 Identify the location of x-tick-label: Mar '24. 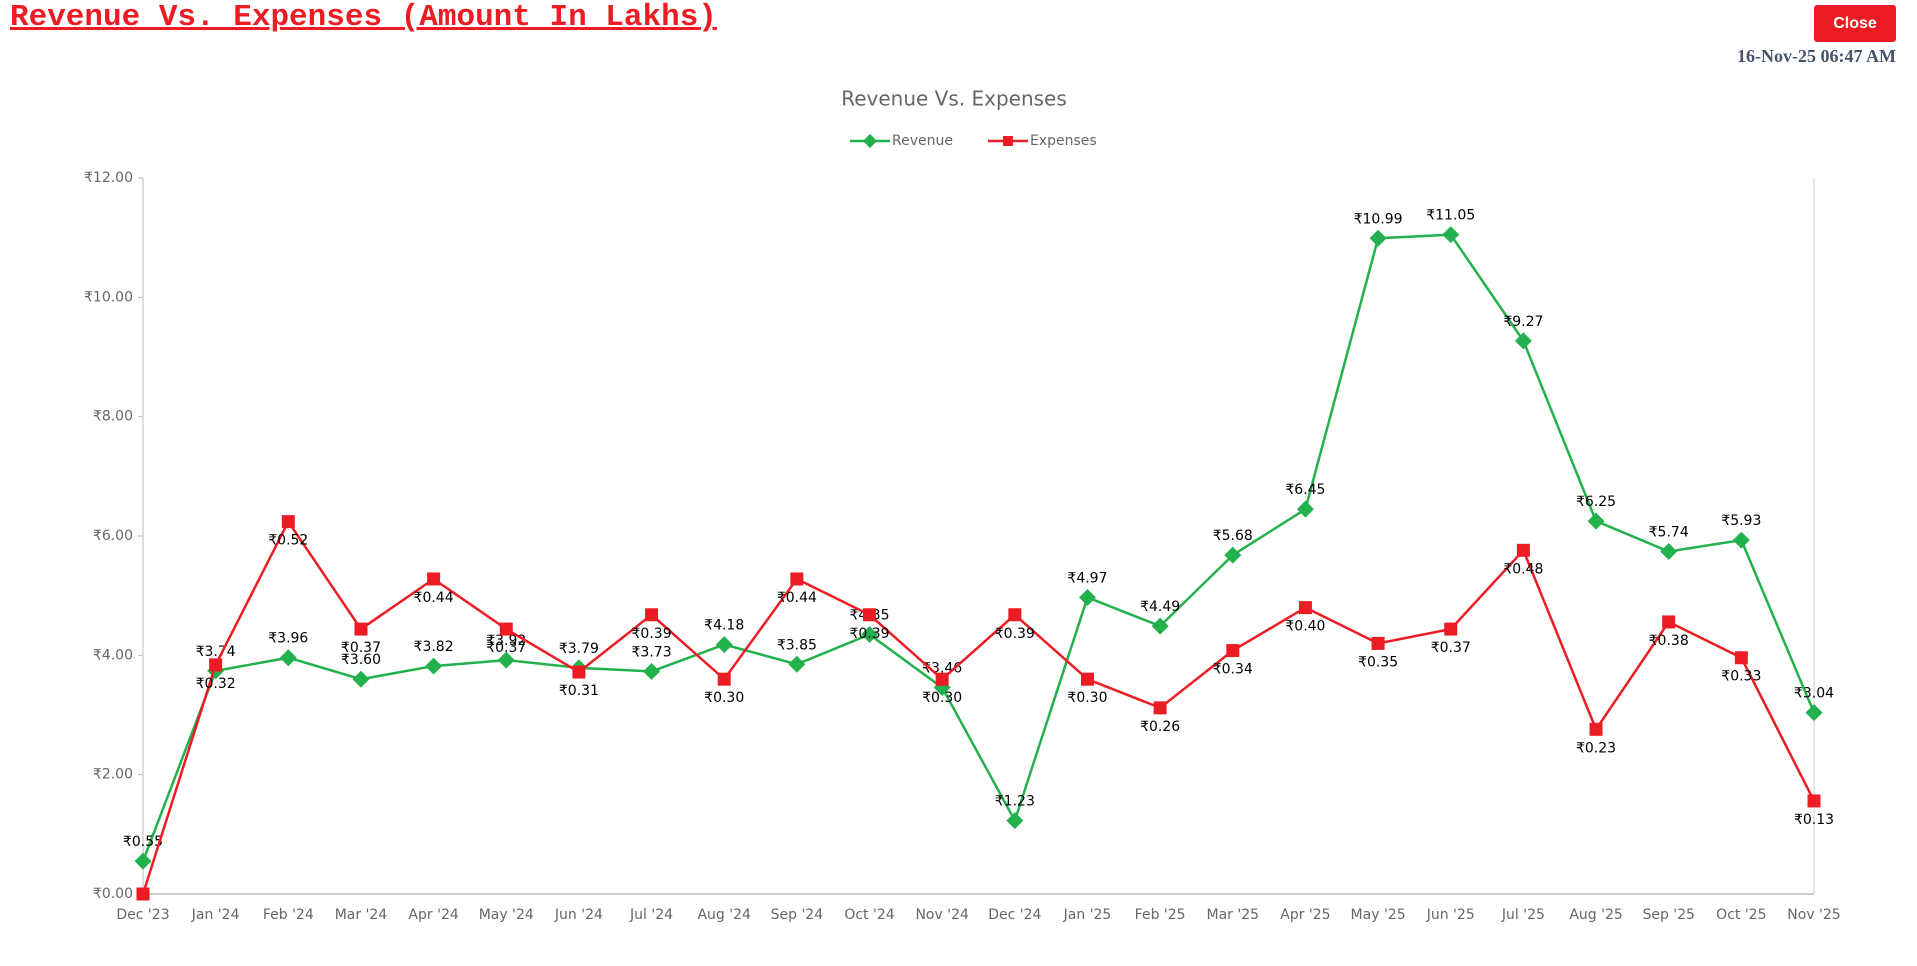
(361, 915).